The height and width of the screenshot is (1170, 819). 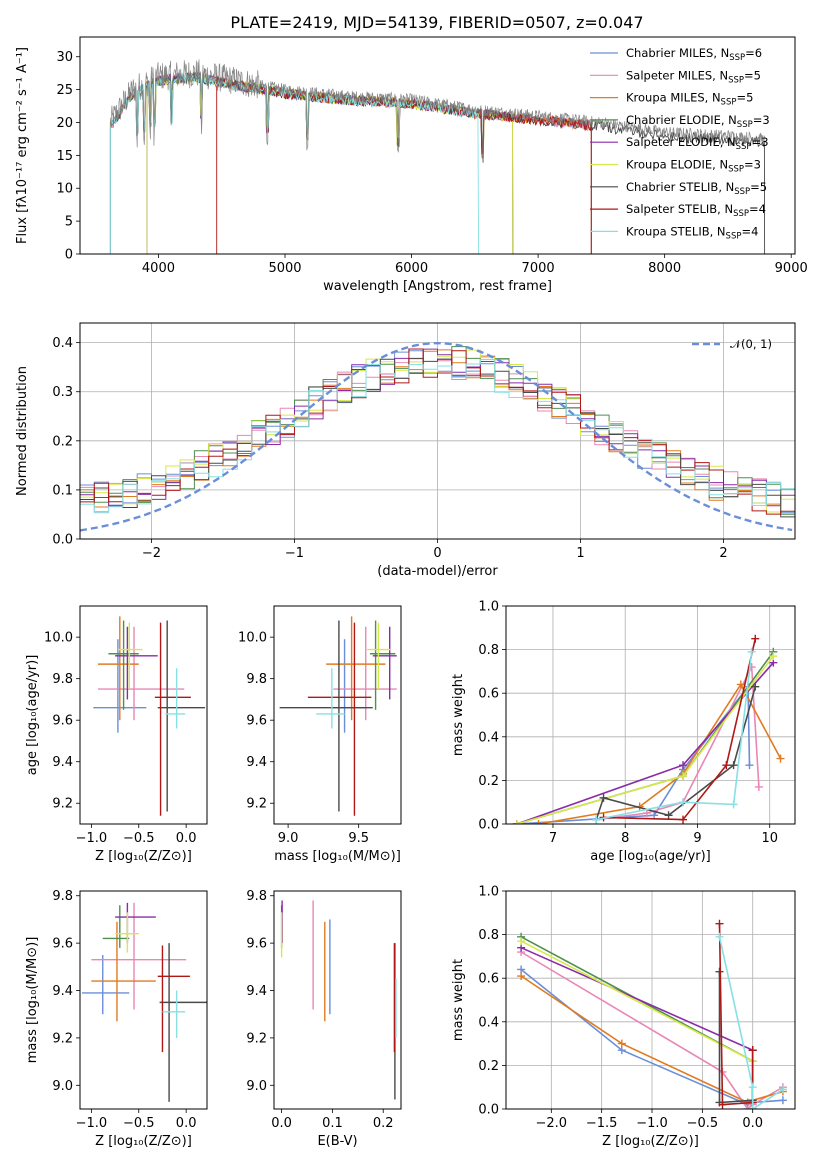 I want to click on x-tick-label: 9.0, so click(x=288, y=838).